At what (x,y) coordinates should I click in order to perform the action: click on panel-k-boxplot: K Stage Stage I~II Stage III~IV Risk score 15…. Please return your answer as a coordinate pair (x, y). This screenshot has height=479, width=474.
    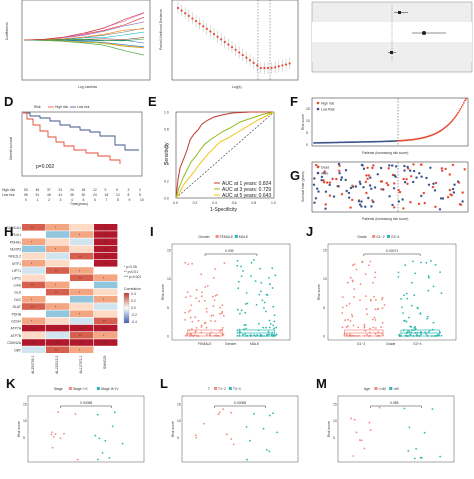
    Looking at the image, I should click on (75, 419).